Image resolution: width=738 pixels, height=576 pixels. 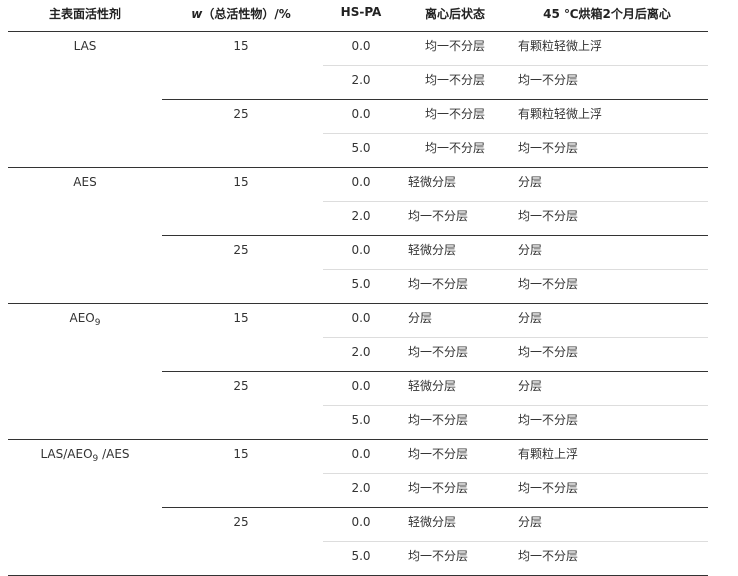 I want to click on header-active-content: w（总活性物）/%, so click(x=241, y=13).